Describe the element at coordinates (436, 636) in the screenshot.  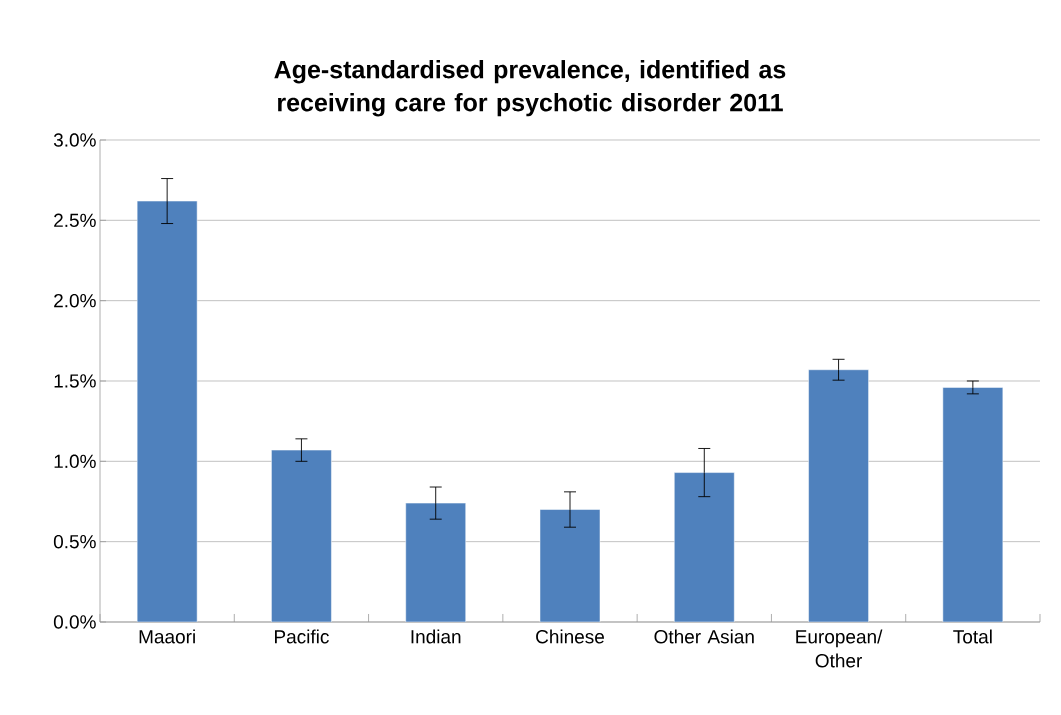
I see `x-tick-label: Indian` at that location.